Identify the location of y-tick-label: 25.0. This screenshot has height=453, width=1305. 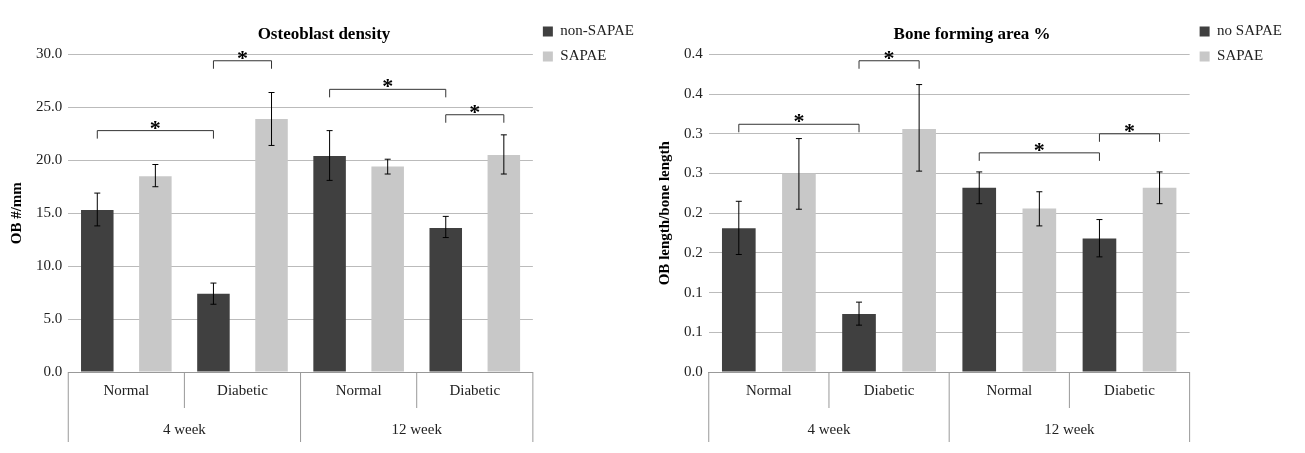
(49, 106).